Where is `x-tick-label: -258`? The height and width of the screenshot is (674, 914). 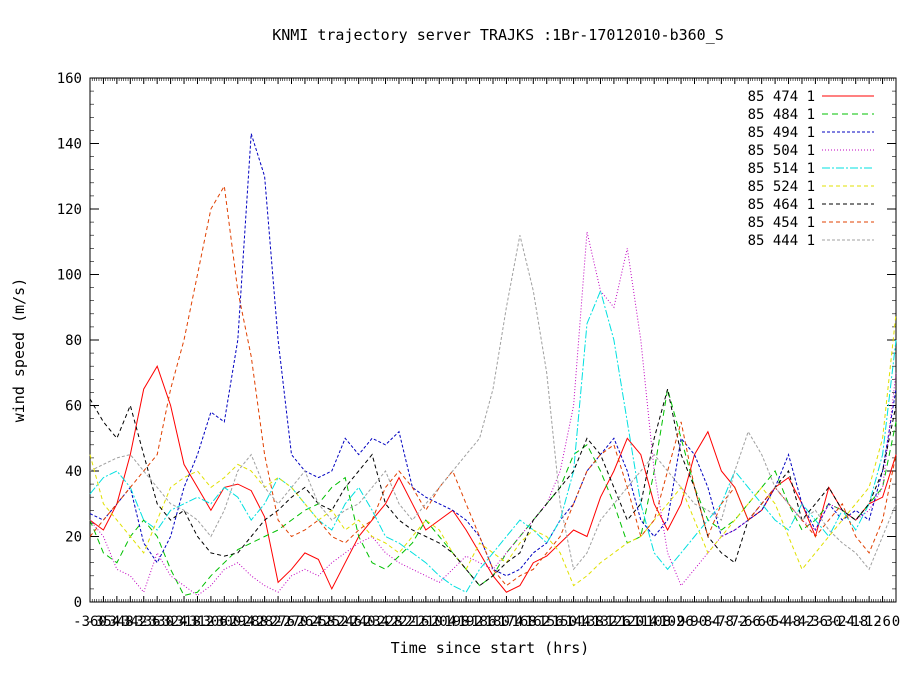
x-tick-label: -258 is located at coordinates (319, 622).